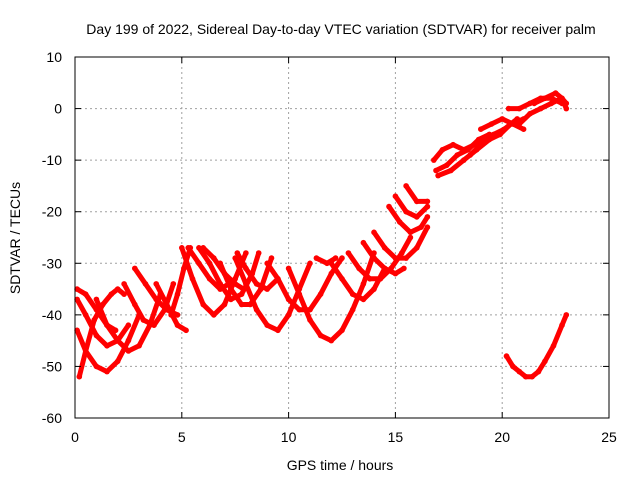  What do you see at coordinates (52, 237) in the screenshot?
I see `y-tick-labels: 10 0 -10 -20 -30 -40 -50 -60` at bounding box center [52, 237].